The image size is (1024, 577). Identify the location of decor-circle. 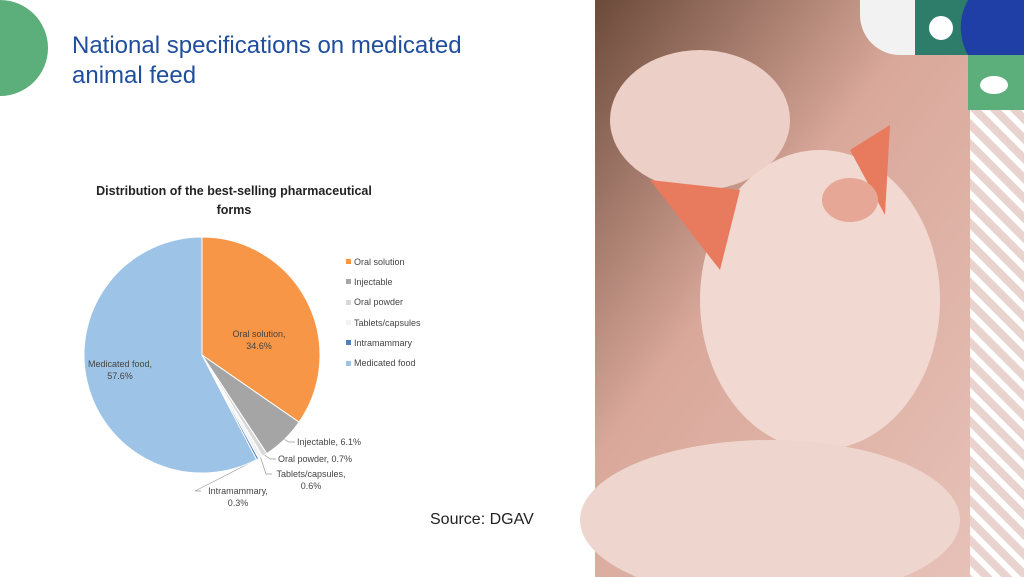
(24, 48).